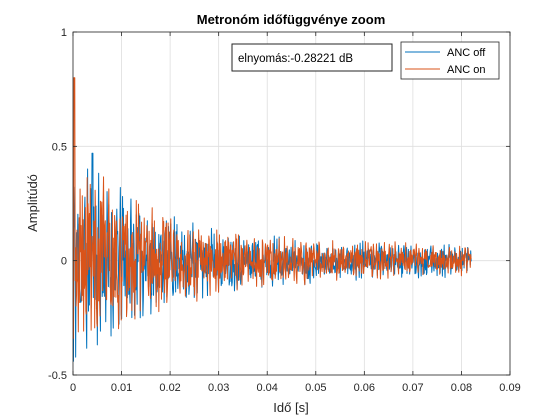 This screenshot has width=560, height=420. I want to click on y-tick-label: 0, so click(64, 262).